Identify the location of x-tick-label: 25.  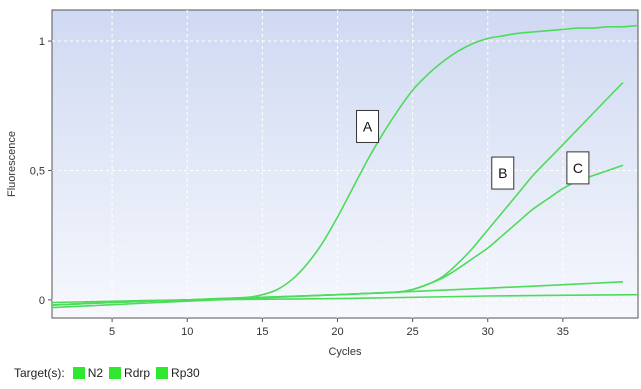
(412, 332).